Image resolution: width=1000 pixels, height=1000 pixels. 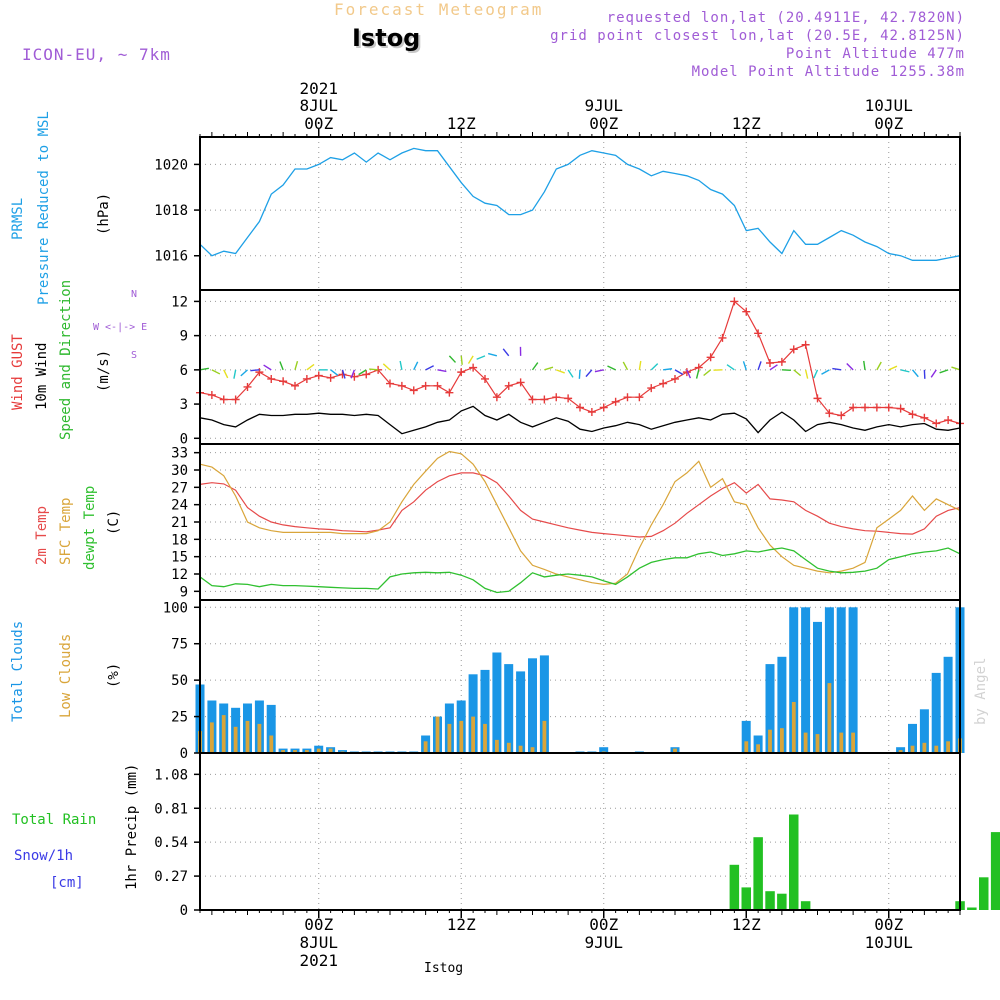 I want to click on y-tick-label: 24, so click(x=179, y=506).